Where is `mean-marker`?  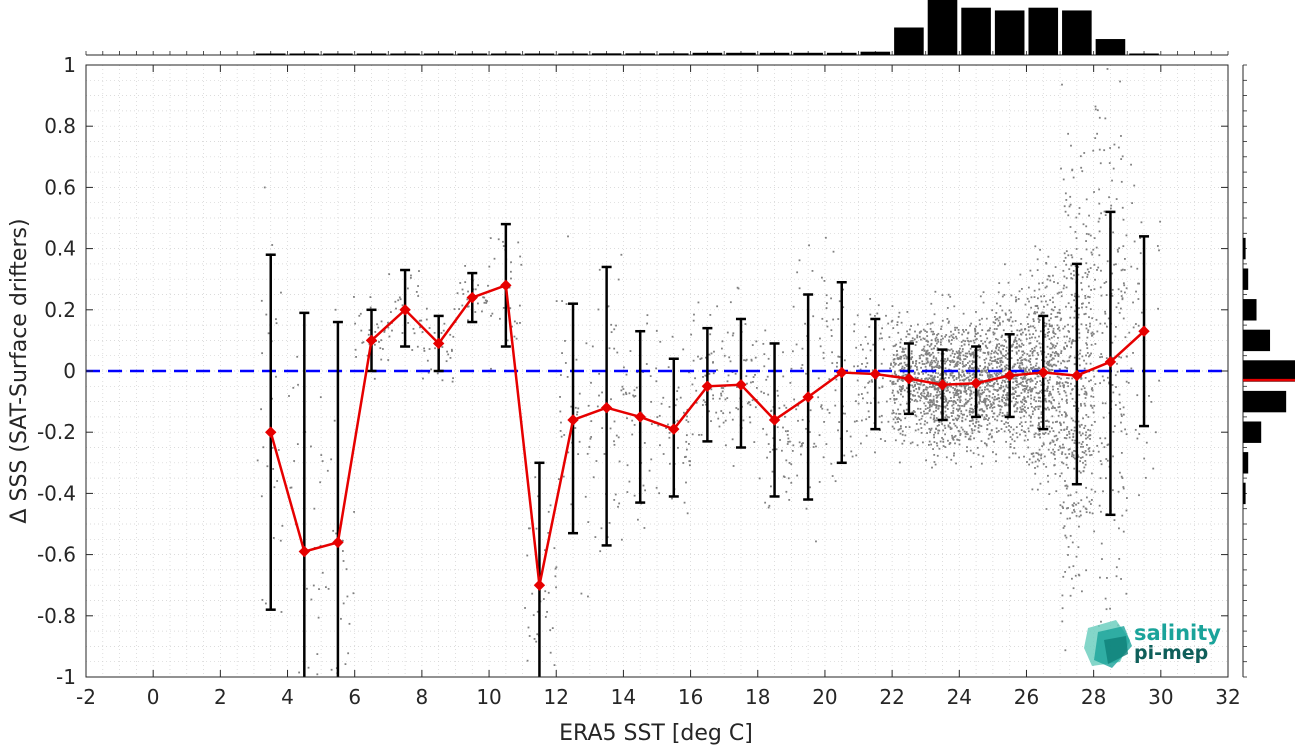 mean-marker is located at coordinates (1110, 362).